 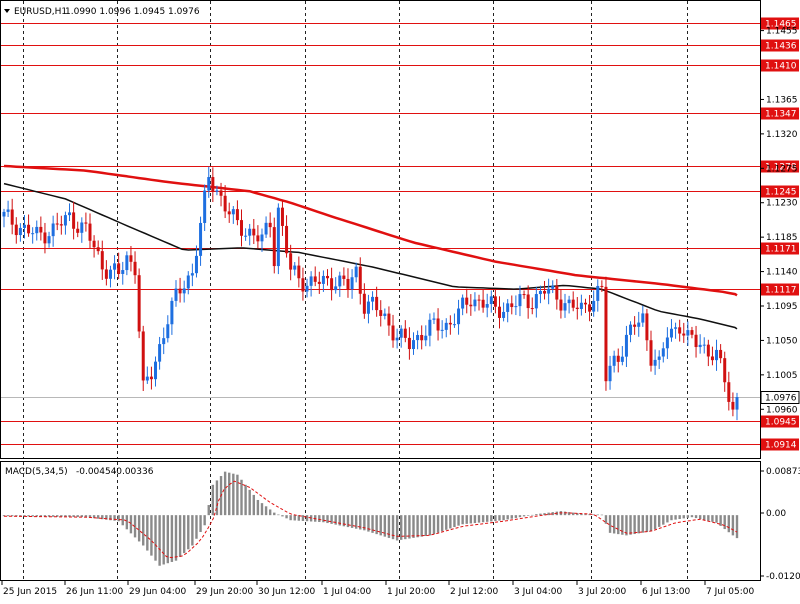 What do you see at coordinates (781, 250) in the screenshot?
I see `level-price-label: 1.1171` at bounding box center [781, 250].